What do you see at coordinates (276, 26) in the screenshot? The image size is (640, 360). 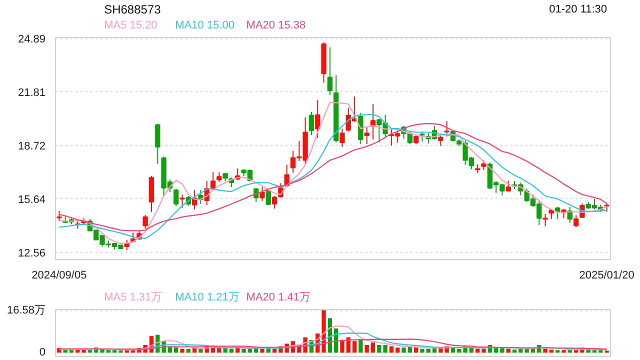 I see `text: MA20 15.38` at bounding box center [276, 26].